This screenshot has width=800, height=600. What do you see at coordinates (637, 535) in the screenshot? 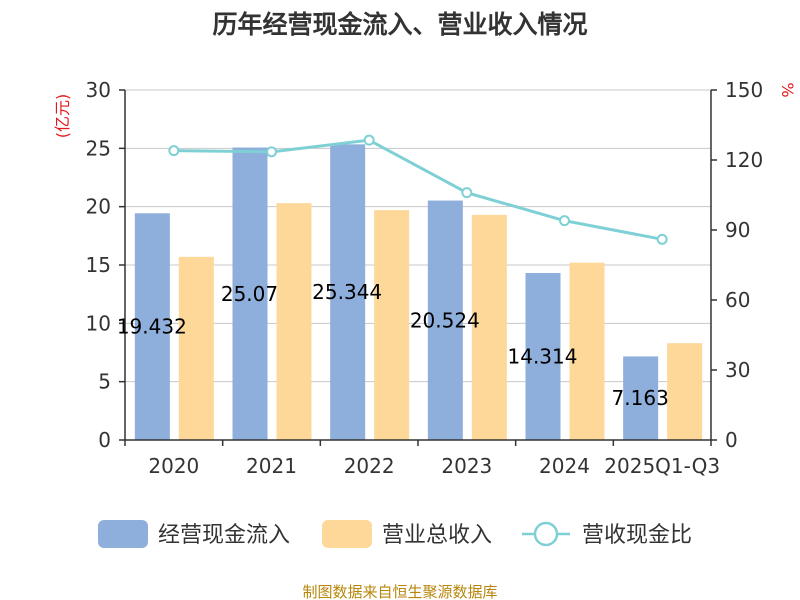
I see `legend-label-ratio: 营收现金比` at bounding box center [637, 535].